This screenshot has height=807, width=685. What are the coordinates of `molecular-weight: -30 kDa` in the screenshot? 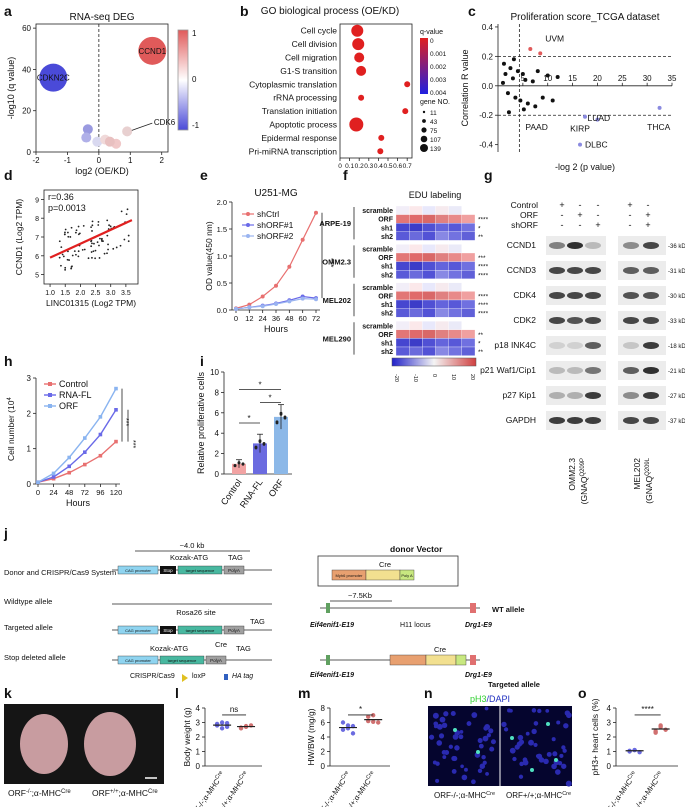 It's located at (676, 297).